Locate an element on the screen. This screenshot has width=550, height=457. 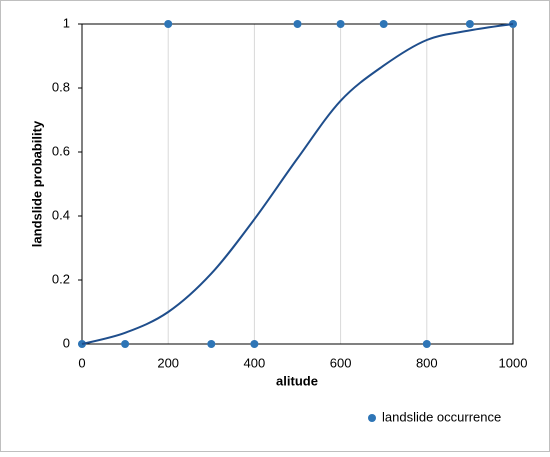
y-tick-label: 0.8 is located at coordinates (61, 86).